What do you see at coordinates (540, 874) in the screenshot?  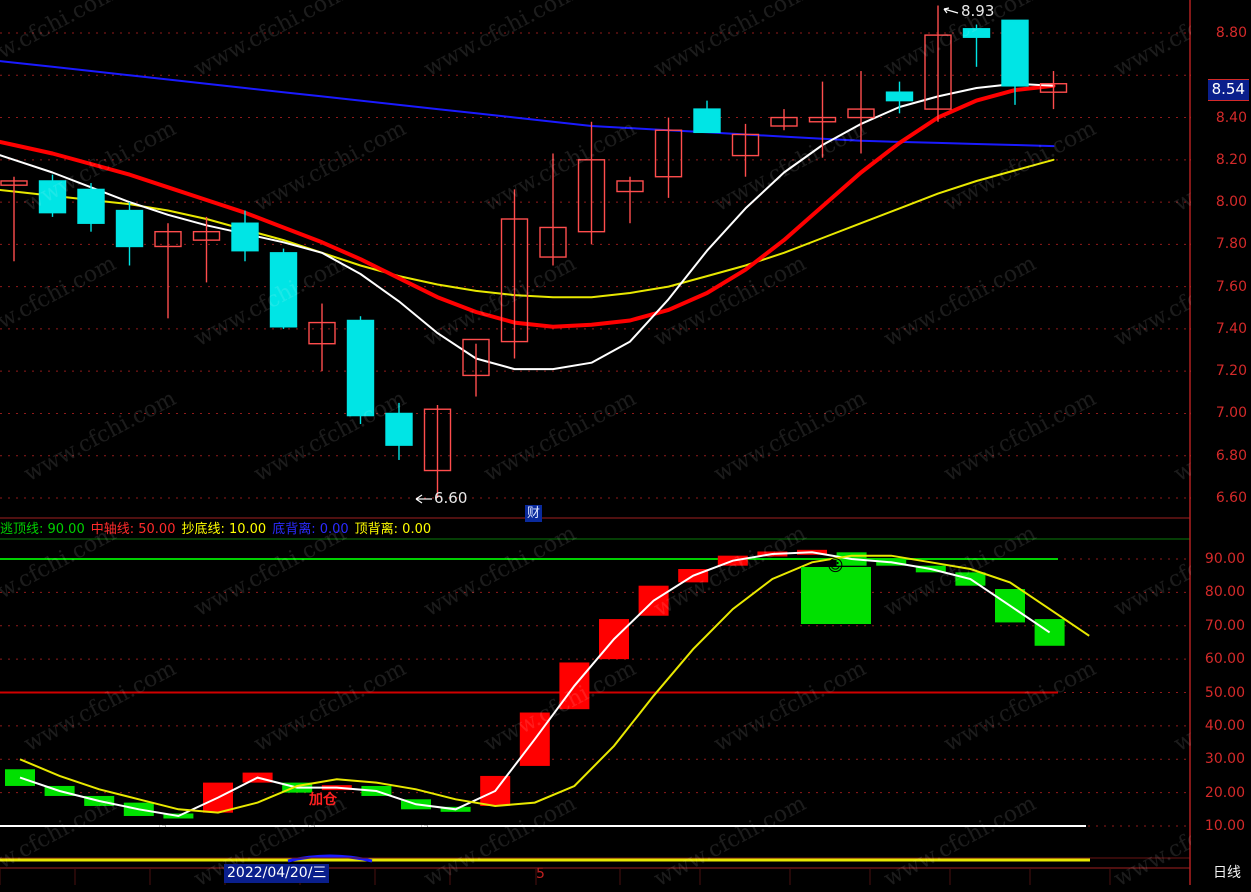 I see `time-axis-tick-label: 5` at bounding box center [540, 874].